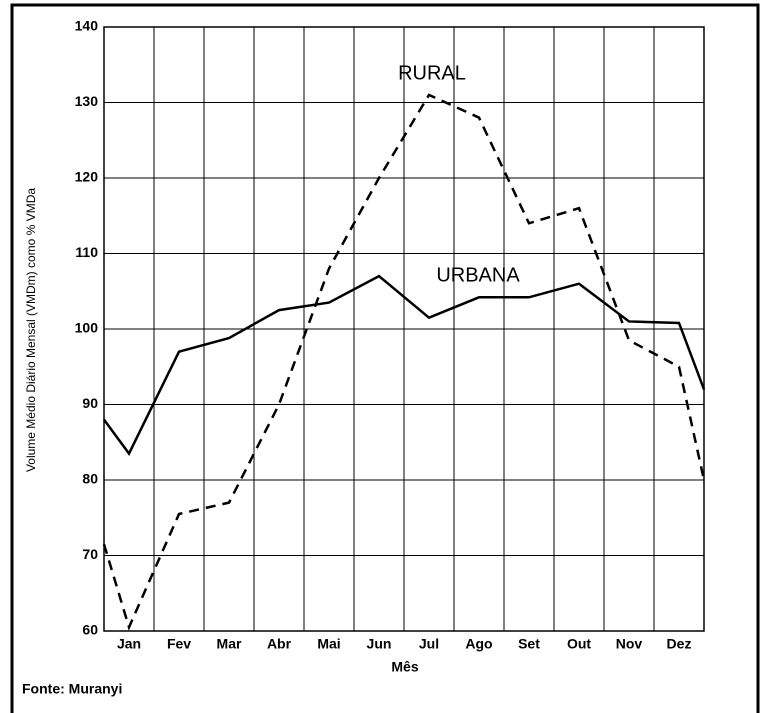 The image size is (764, 713). Describe the element at coordinates (629, 644) in the screenshot. I see `x-tick-label: Nov` at that location.